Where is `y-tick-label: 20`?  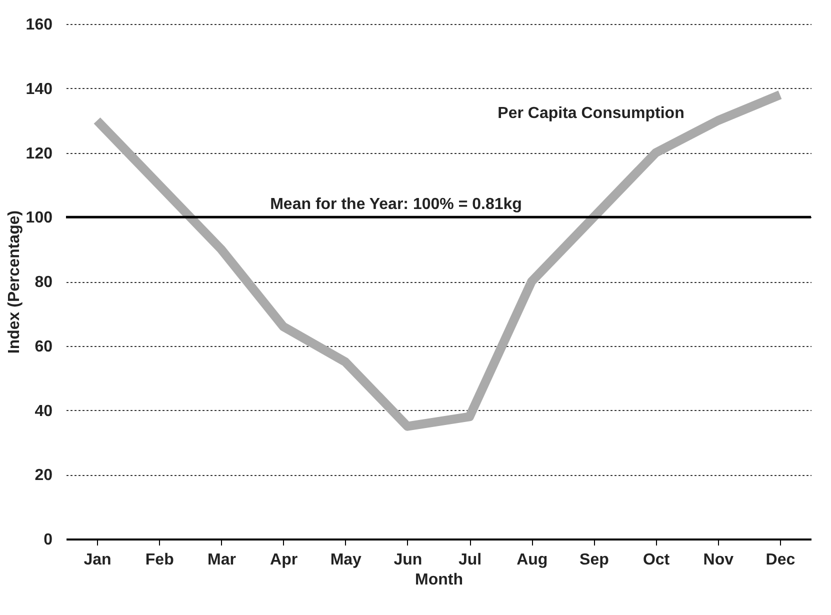 y-tick-label: 20 is located at coordinates (43, 475).